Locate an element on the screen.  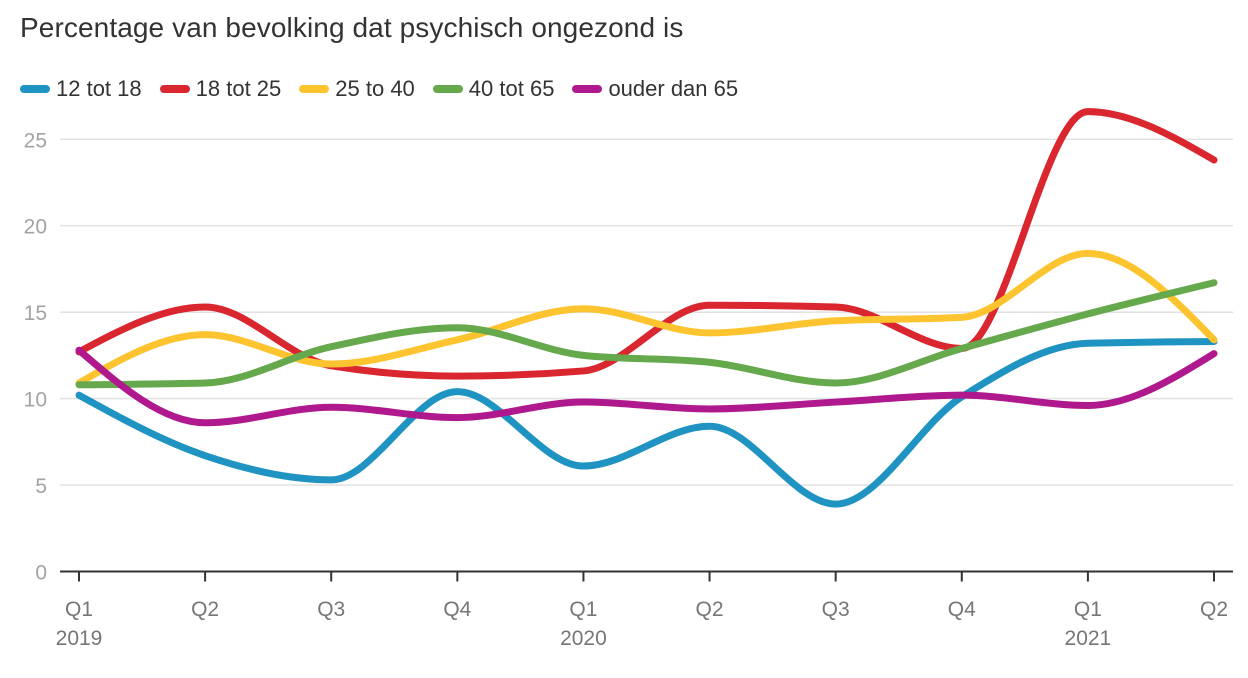
legend-label: 40 tot 65 is located at coordinates (511, 88).